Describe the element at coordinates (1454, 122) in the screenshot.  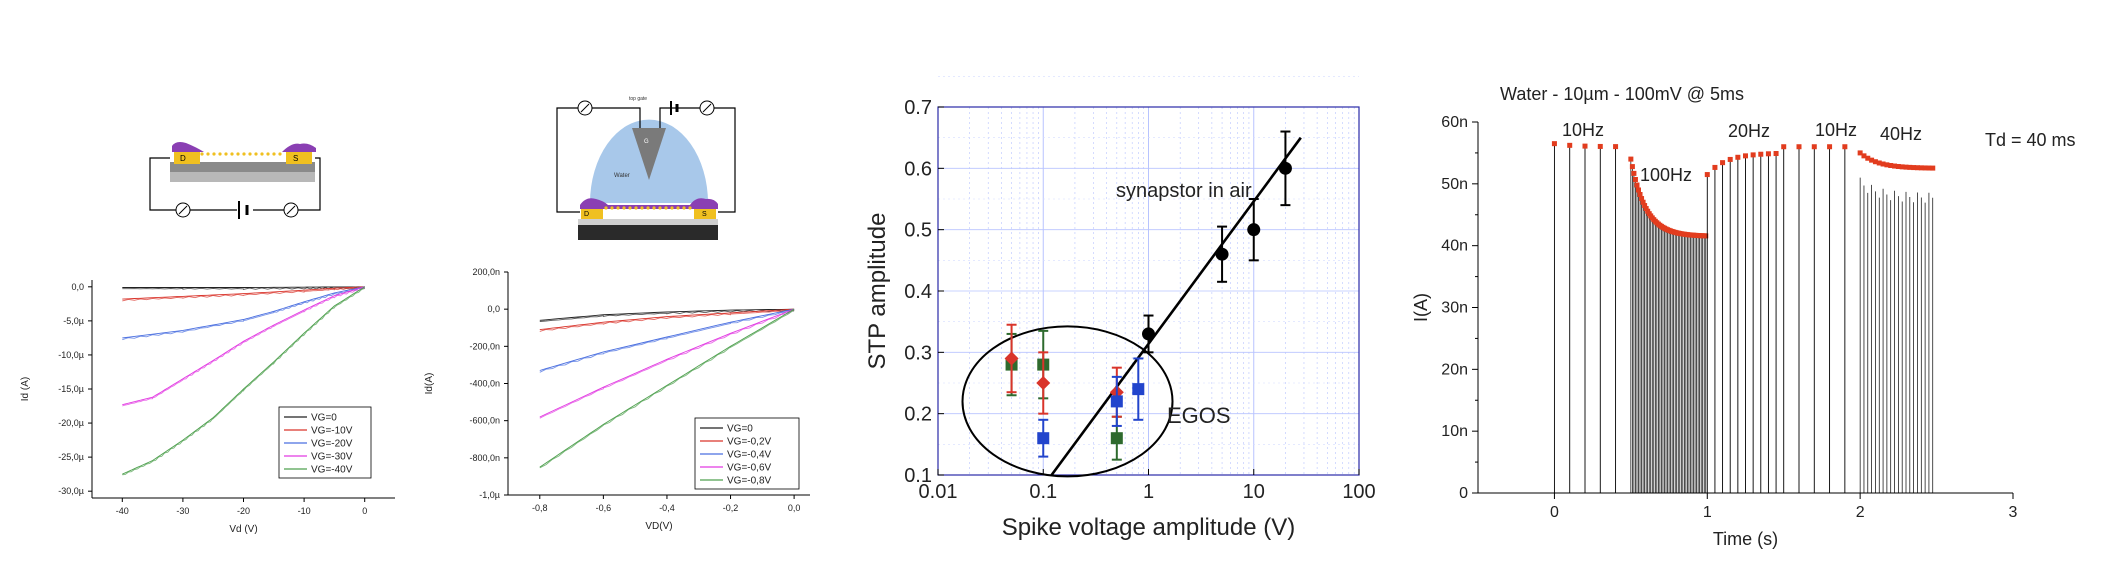
I see `y-tick-label: 60n` at that location.